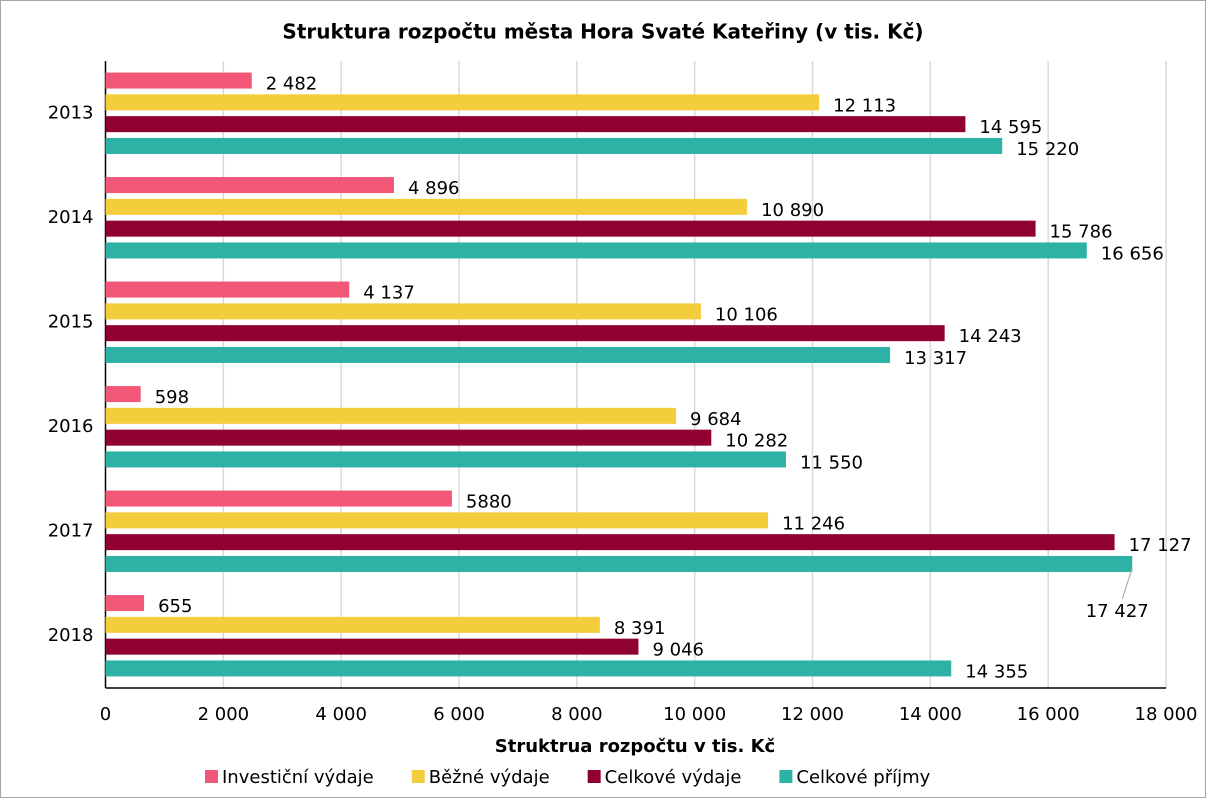 The height and width of the screenshot is (798, 1206). Describe the element at coordinates (172, 397) in the screenshot. I see `value-label: 598` at that location.